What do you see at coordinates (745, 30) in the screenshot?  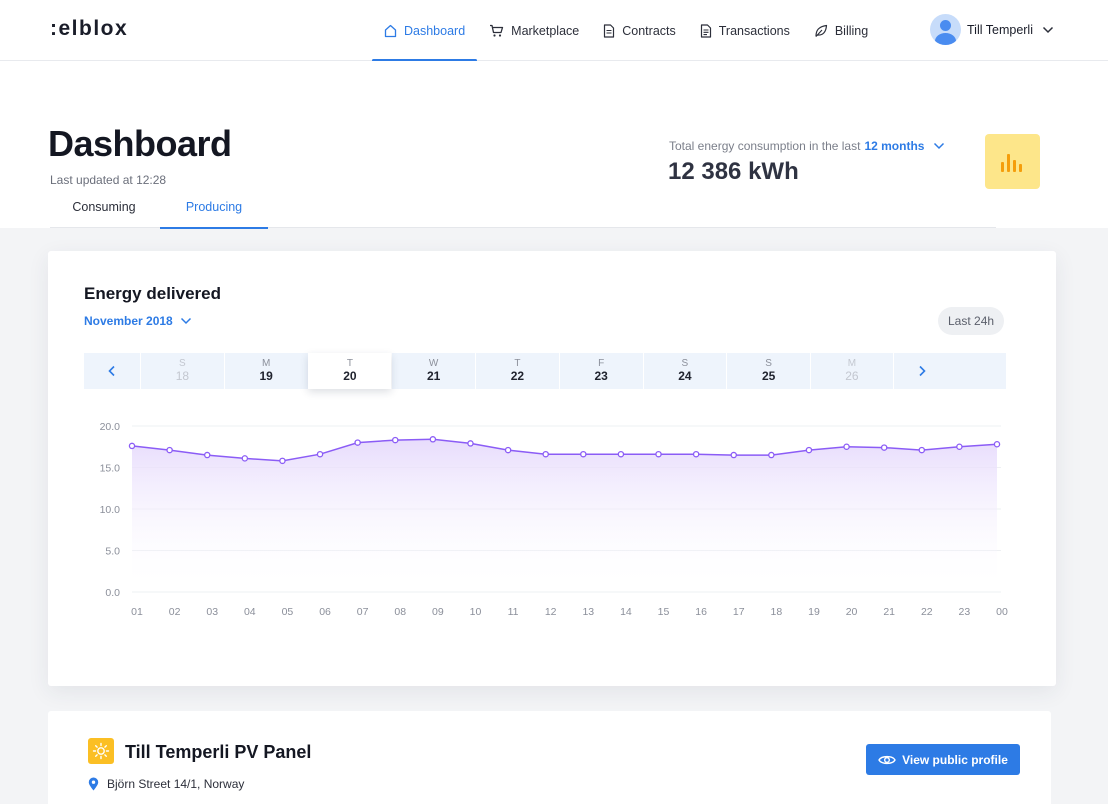 I see `nav-item-transactions: Transactions` at bounding box center [745, 30].